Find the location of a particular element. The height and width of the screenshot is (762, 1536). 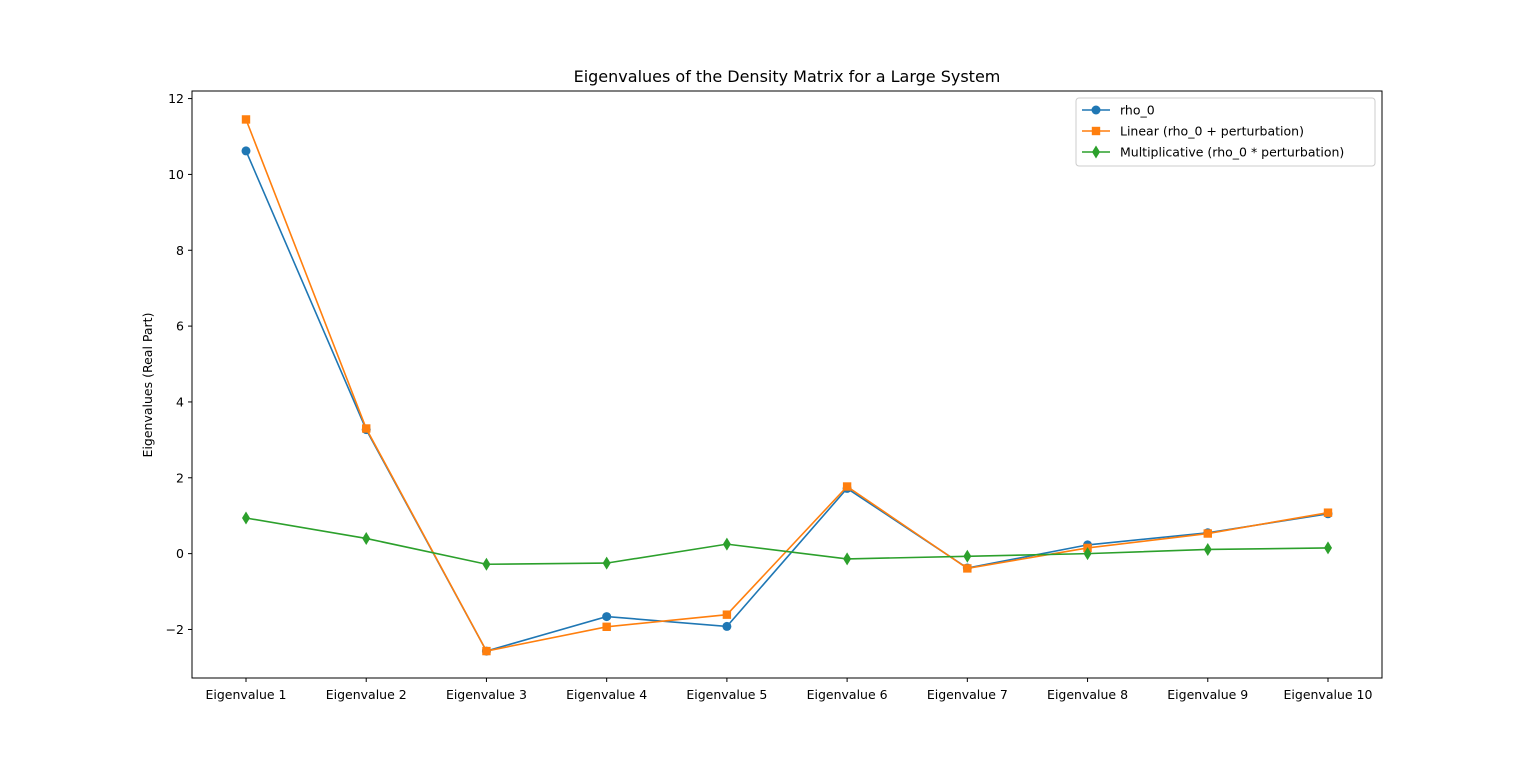

x-tick-label: Eigenvalue 7 is located at coordinates (967, 694).